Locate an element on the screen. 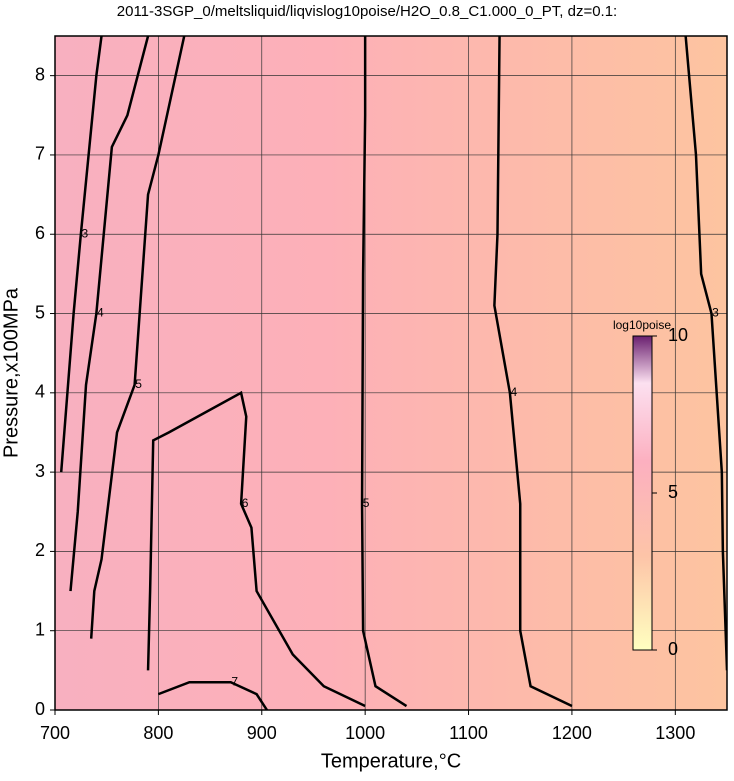  y-tick-label: 6 is located at coordinates (40, 233).